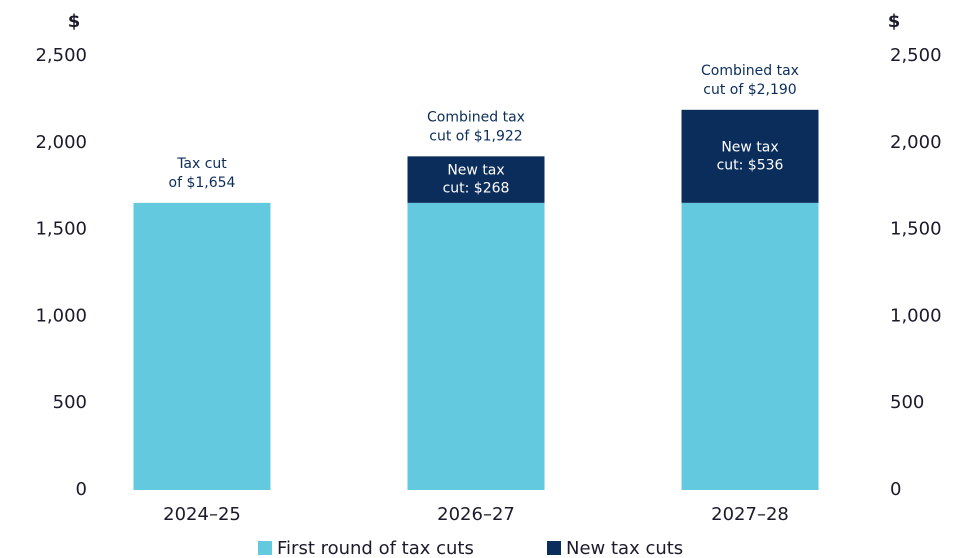  I want to click on x-tick-label: 2024–25, so click(202, 514).